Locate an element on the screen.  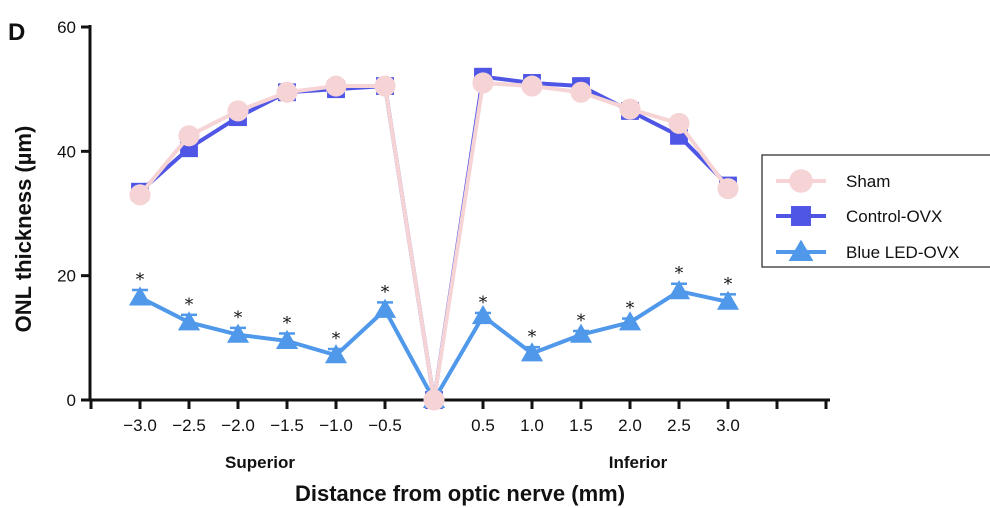
legend-item-control-ovx: Control-OVX is located at coordinates (859, 216).